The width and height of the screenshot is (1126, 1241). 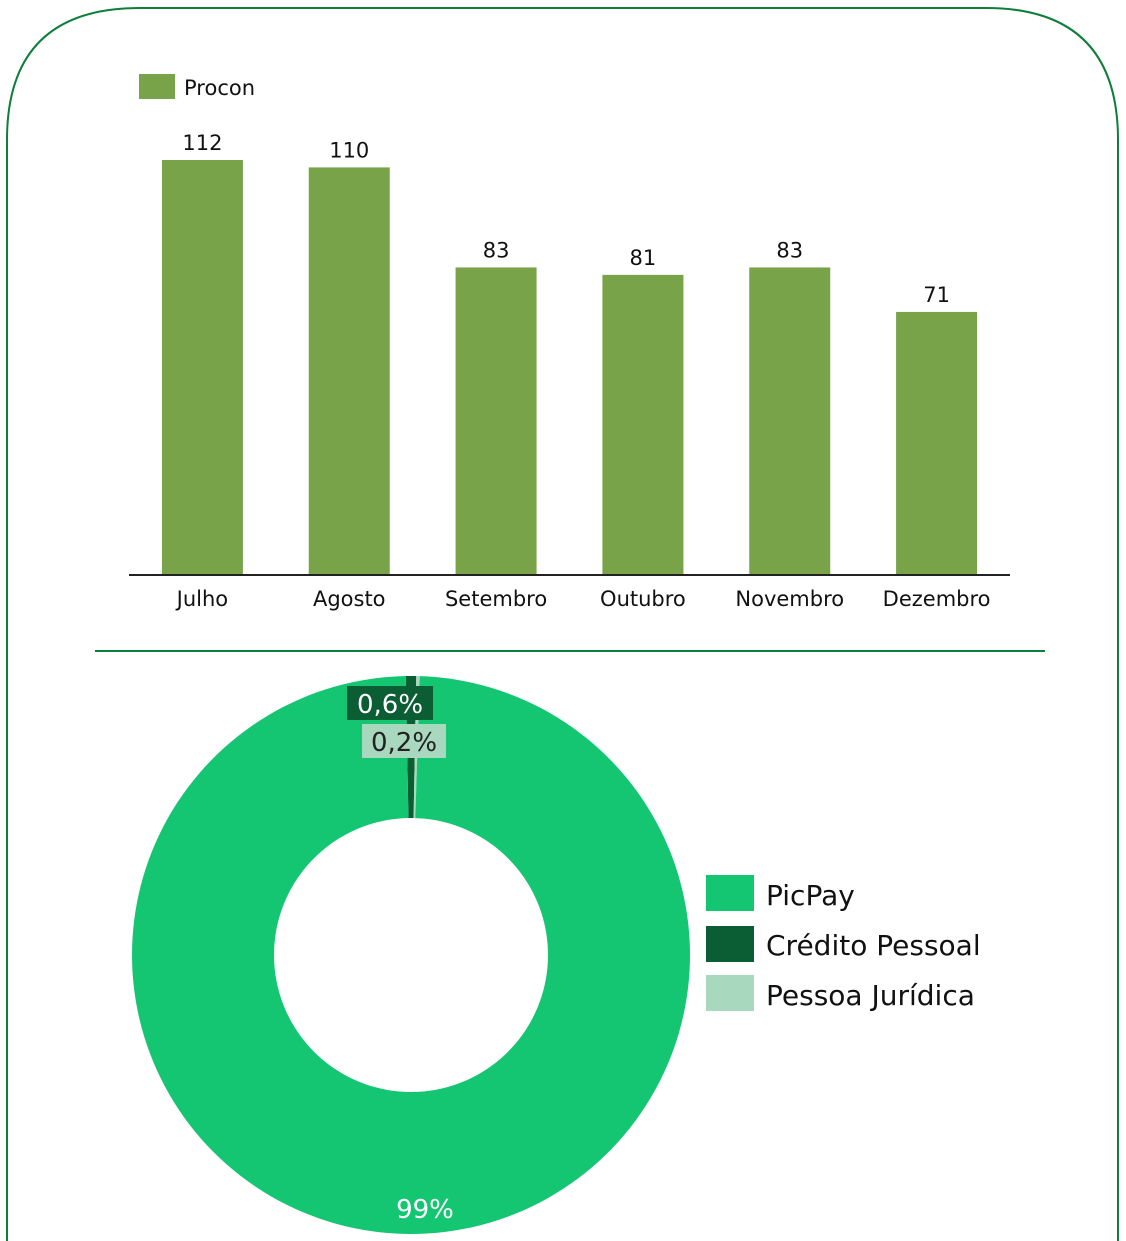 I want to click on bar-legend: Procon, so click(x=197, y=87).